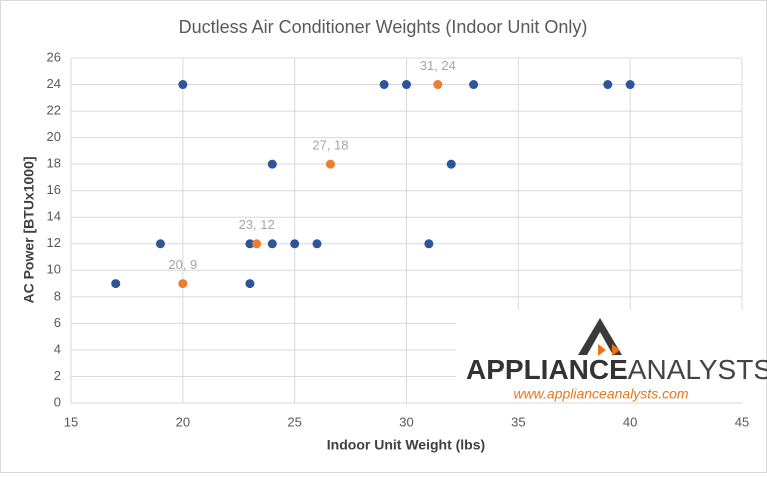 The image size is (767, 478). I want to click on y-tick-label: 18, so click(54, 163).